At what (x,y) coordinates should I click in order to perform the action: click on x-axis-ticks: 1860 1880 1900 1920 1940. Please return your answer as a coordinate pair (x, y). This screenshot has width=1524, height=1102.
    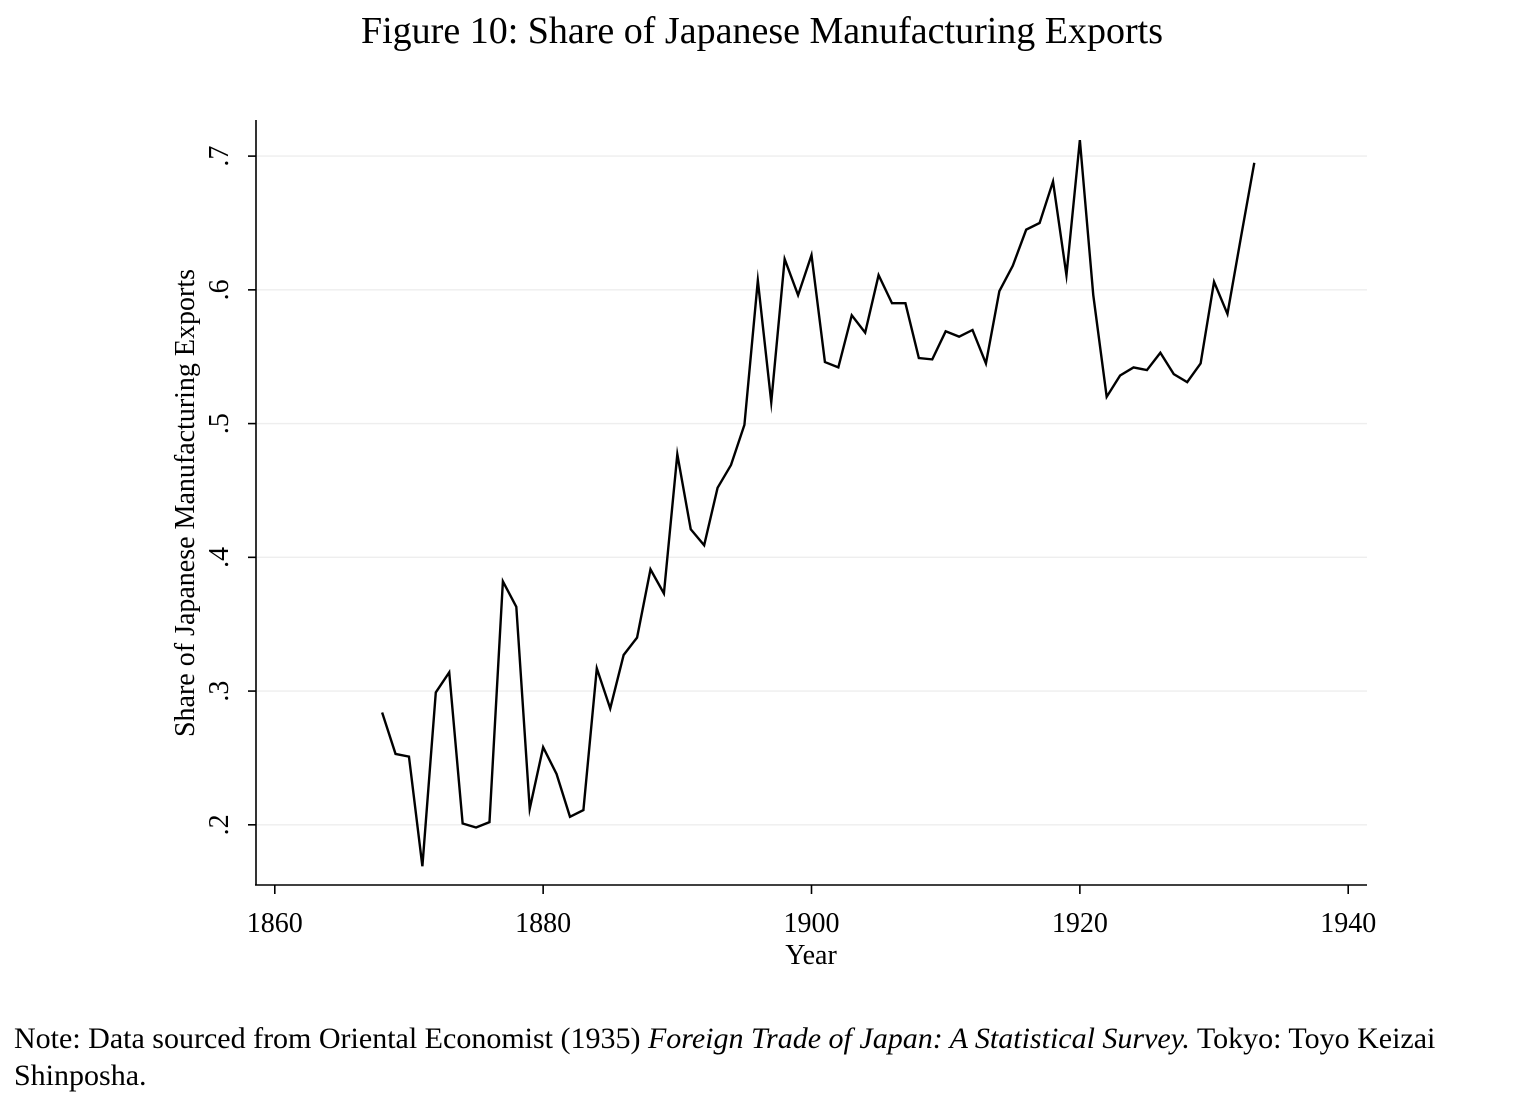
    Looking at the image, I should click on (811, 912).